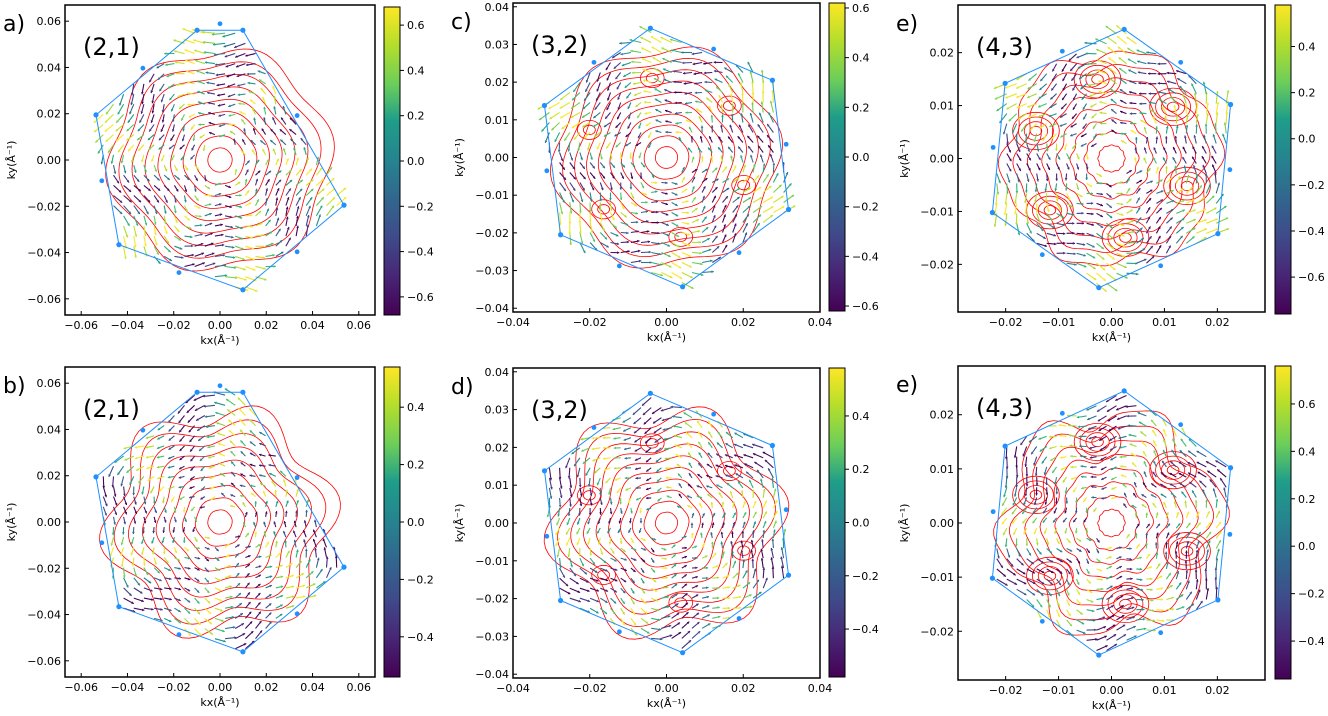 This screenshot has height=716, width=1328. I want to click on y-tick-label: 0.01, so click(497, 485).